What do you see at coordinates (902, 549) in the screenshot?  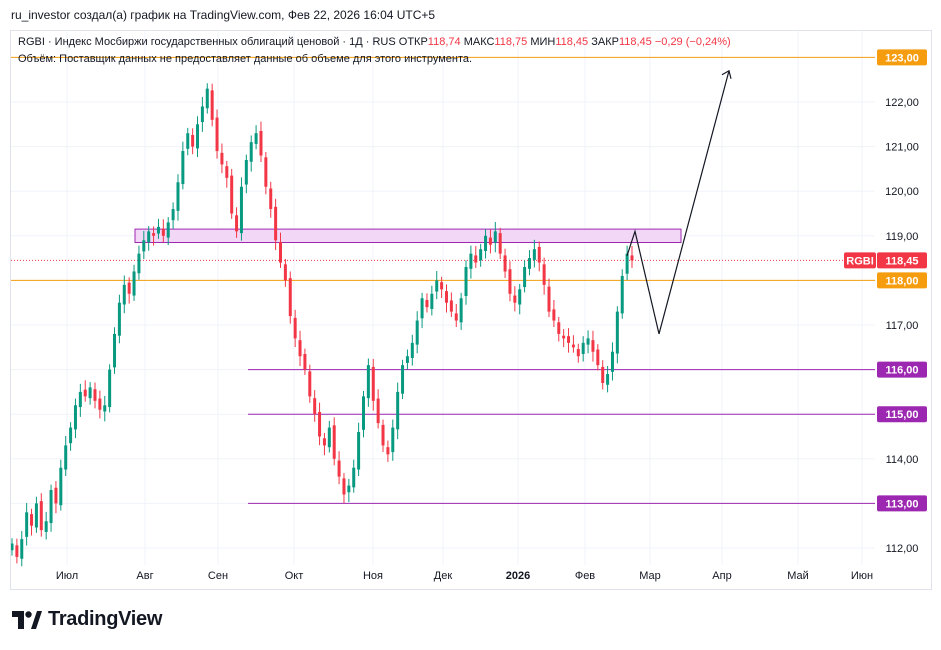 I see `y-tick-label: 112,00` at bounding box center [902, 549].